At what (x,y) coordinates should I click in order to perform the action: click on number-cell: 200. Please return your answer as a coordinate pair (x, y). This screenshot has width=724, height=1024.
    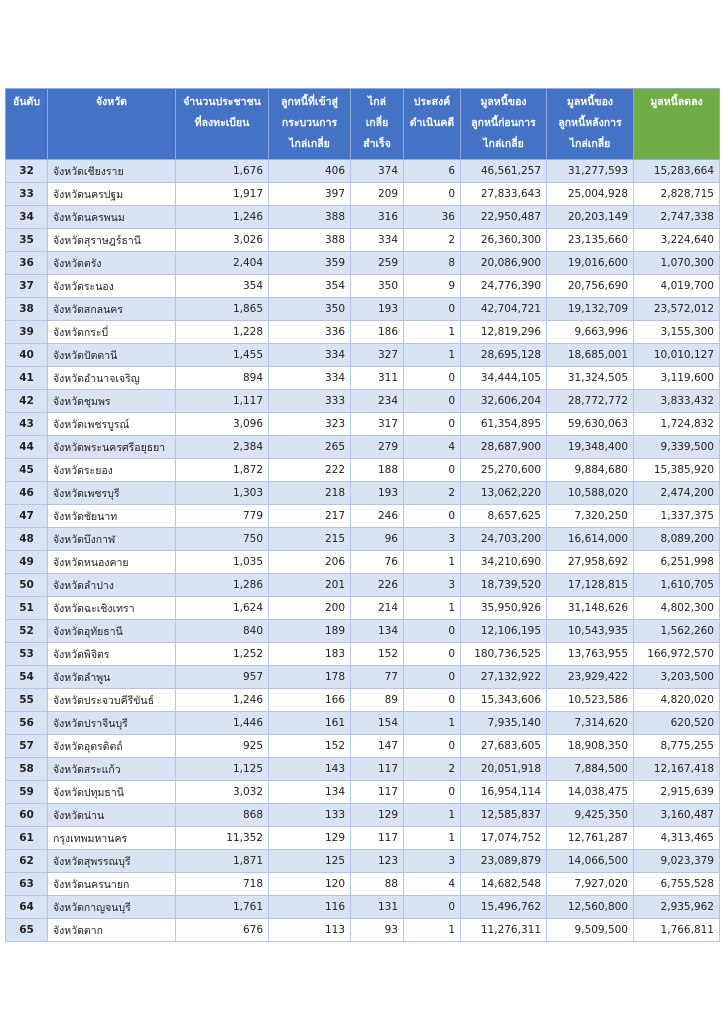
    Looking at the image, I should click on (309, 608).